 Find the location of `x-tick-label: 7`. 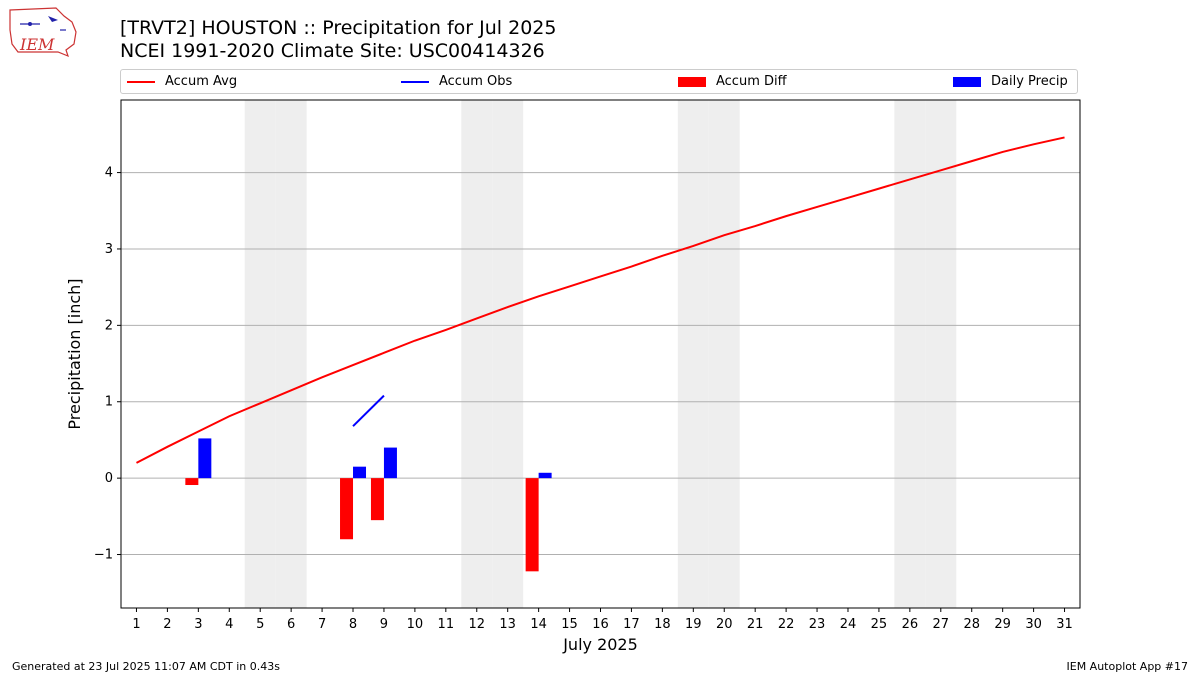

x-tick-label: 7 is located at coordinates (322, 624).